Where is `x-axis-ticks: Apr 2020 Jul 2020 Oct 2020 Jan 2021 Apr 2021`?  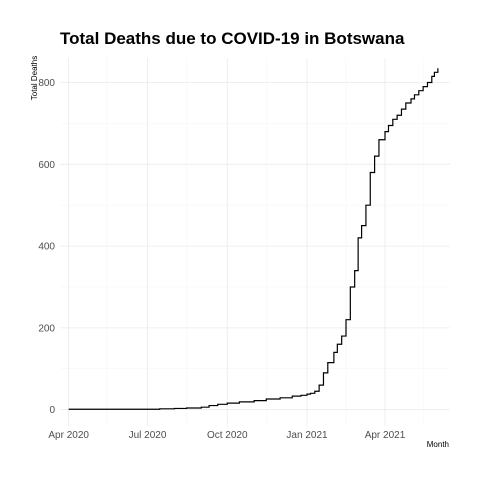 x-axis-ticks: Apr 2020 Jul 2020 Oct 2020 Jan 2021 Apr 2021 is located at coordinates (226, 435).